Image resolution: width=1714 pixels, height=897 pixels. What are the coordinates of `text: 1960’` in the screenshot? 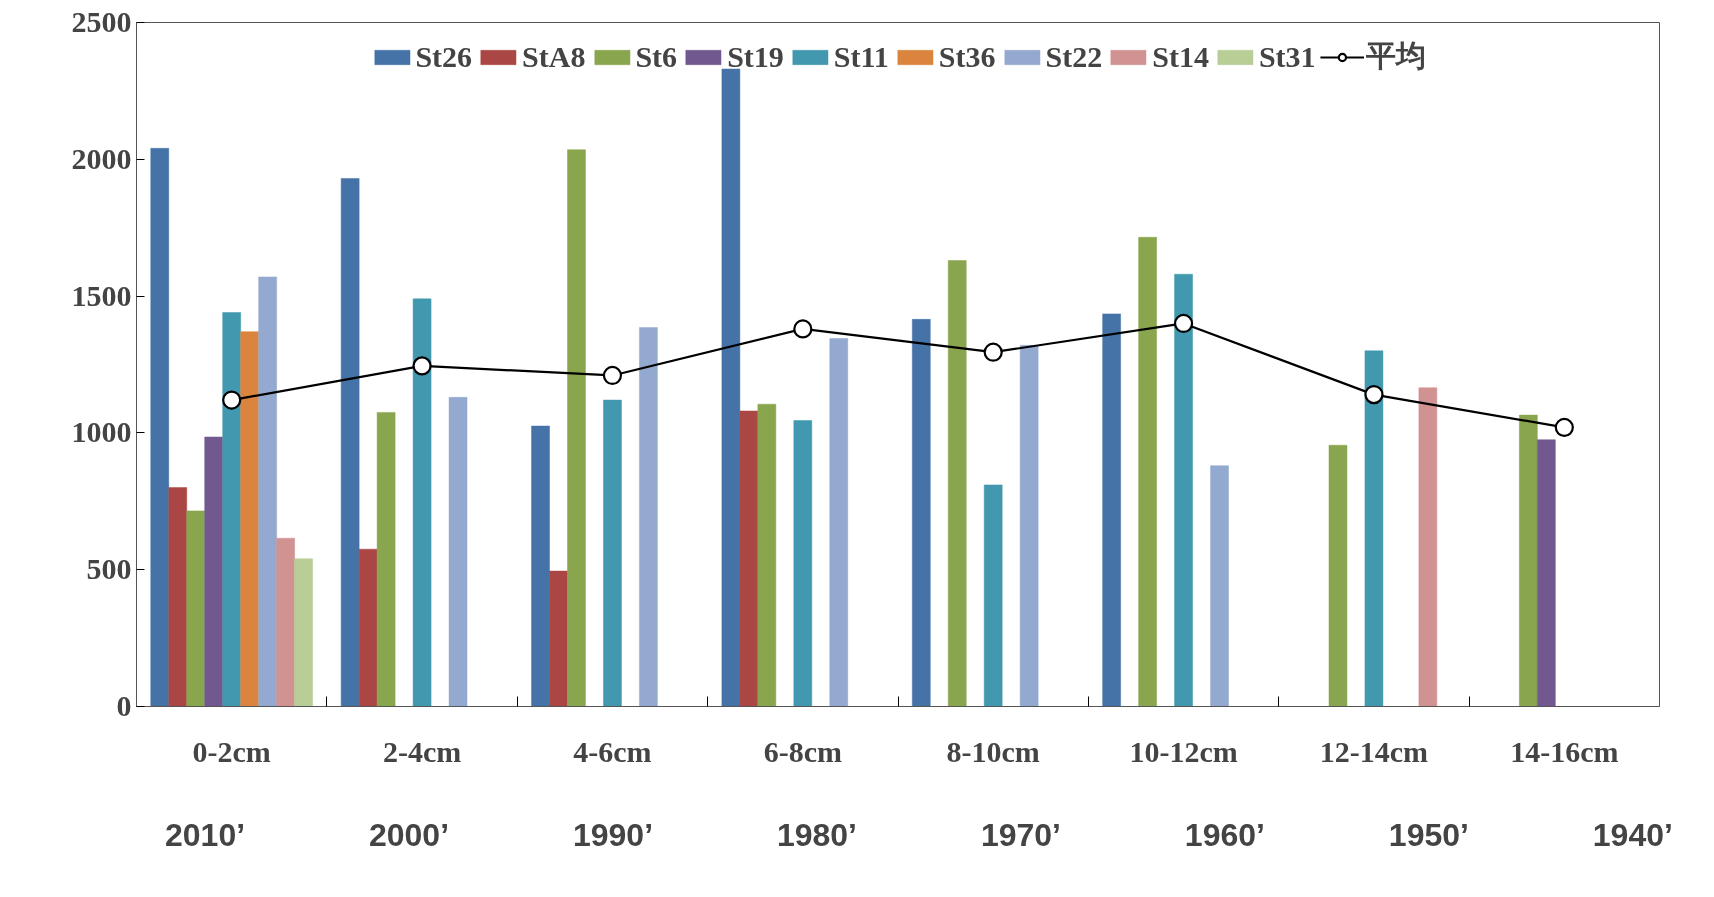 It's located at (1224, 834).